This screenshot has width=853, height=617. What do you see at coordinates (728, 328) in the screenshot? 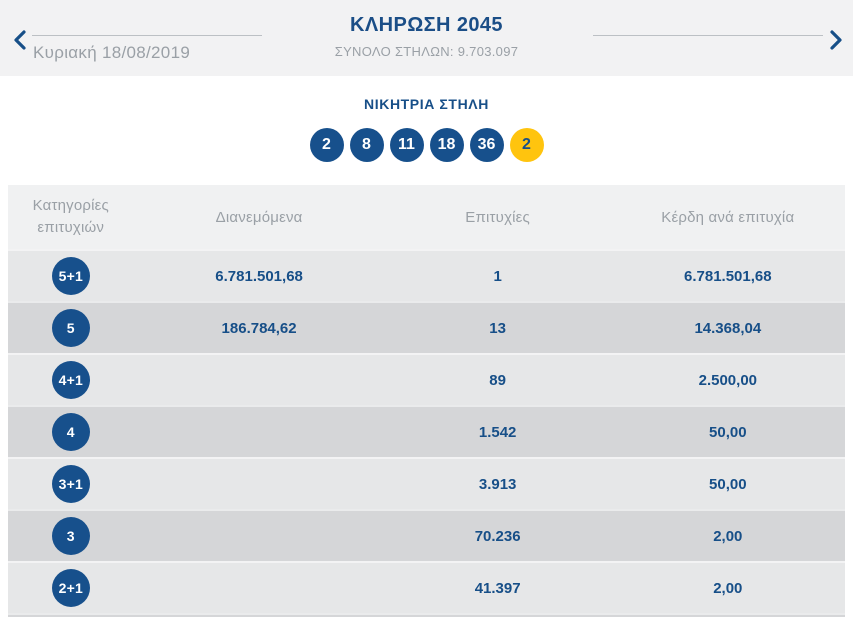
I see `prize-value: 14.368,04` at bounding box center [728, 328].